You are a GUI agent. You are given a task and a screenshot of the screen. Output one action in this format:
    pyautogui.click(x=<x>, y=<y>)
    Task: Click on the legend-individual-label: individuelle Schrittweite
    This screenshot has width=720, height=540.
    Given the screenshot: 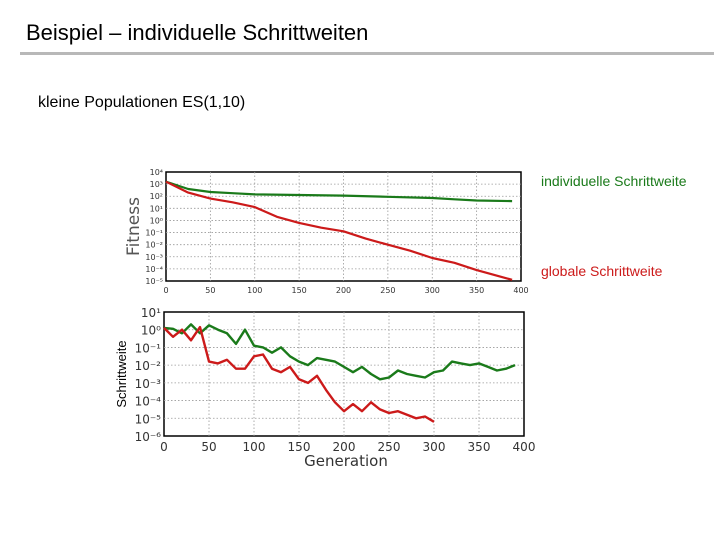 What is the action you would take?
    pyautogui.click(x=614, y=181)
    